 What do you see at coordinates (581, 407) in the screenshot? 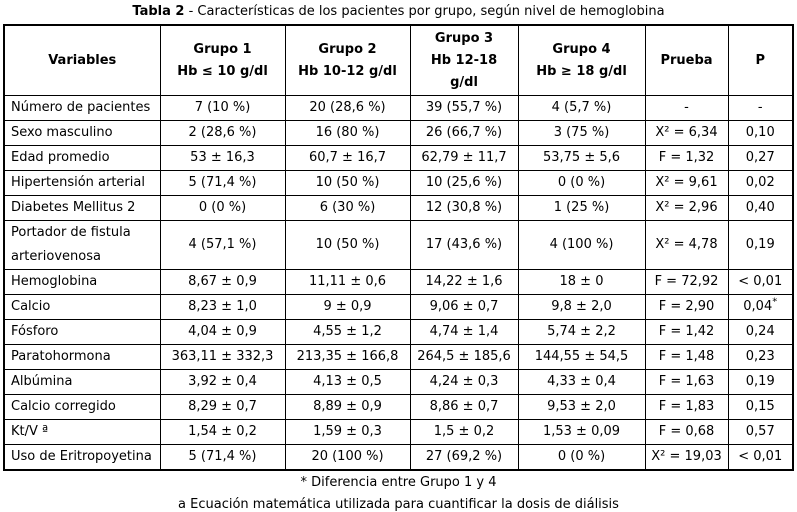
I see `cell: 9,53 ± 2,0` at bounding box center [581, 407].